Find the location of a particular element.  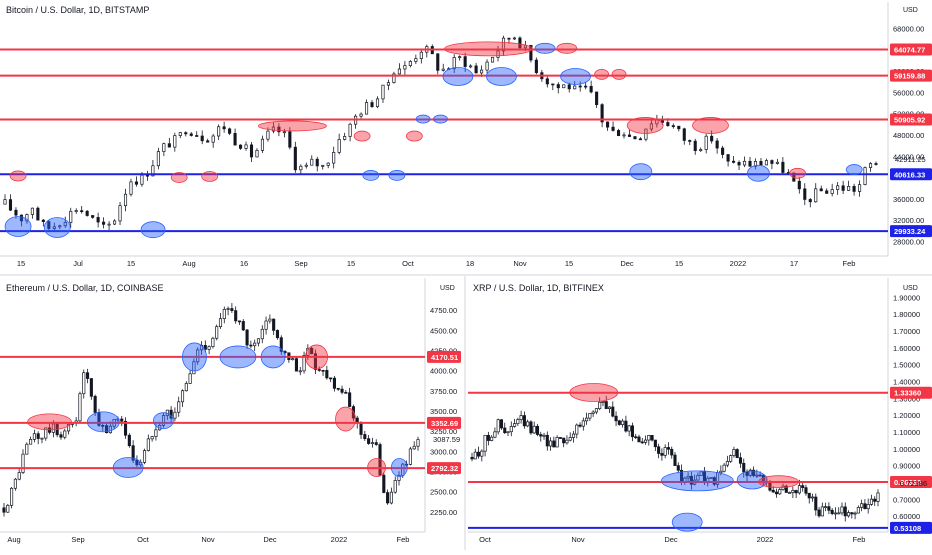

eth-x-tick-label: Feb is located at coordinates (403, 539).